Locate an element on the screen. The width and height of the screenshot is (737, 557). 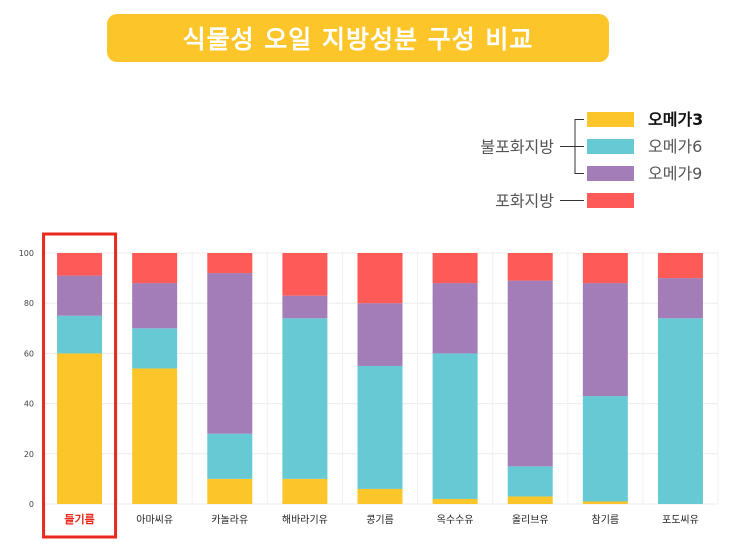
y-tick-label: 100 is located at coordinates (26, 253).